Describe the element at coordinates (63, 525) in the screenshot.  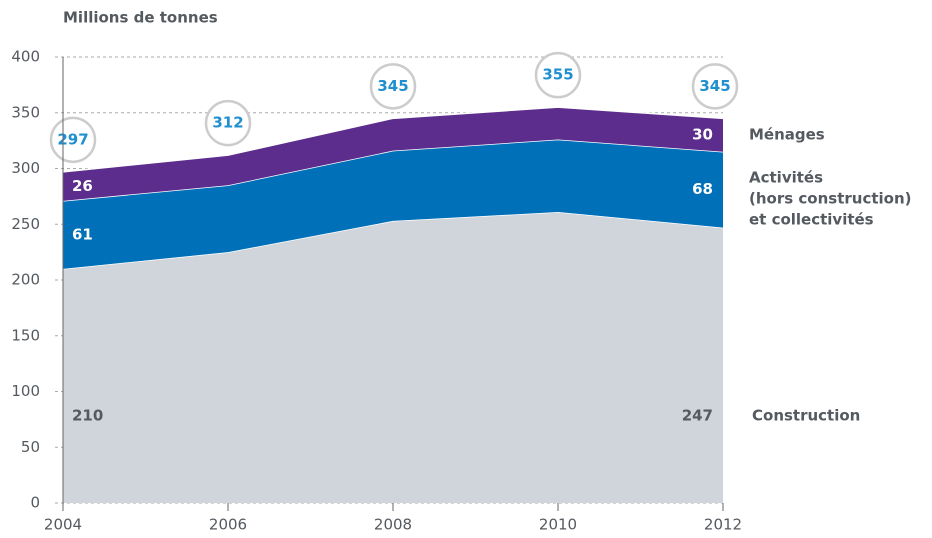
I see `x-tick-label: 2004` at that location.